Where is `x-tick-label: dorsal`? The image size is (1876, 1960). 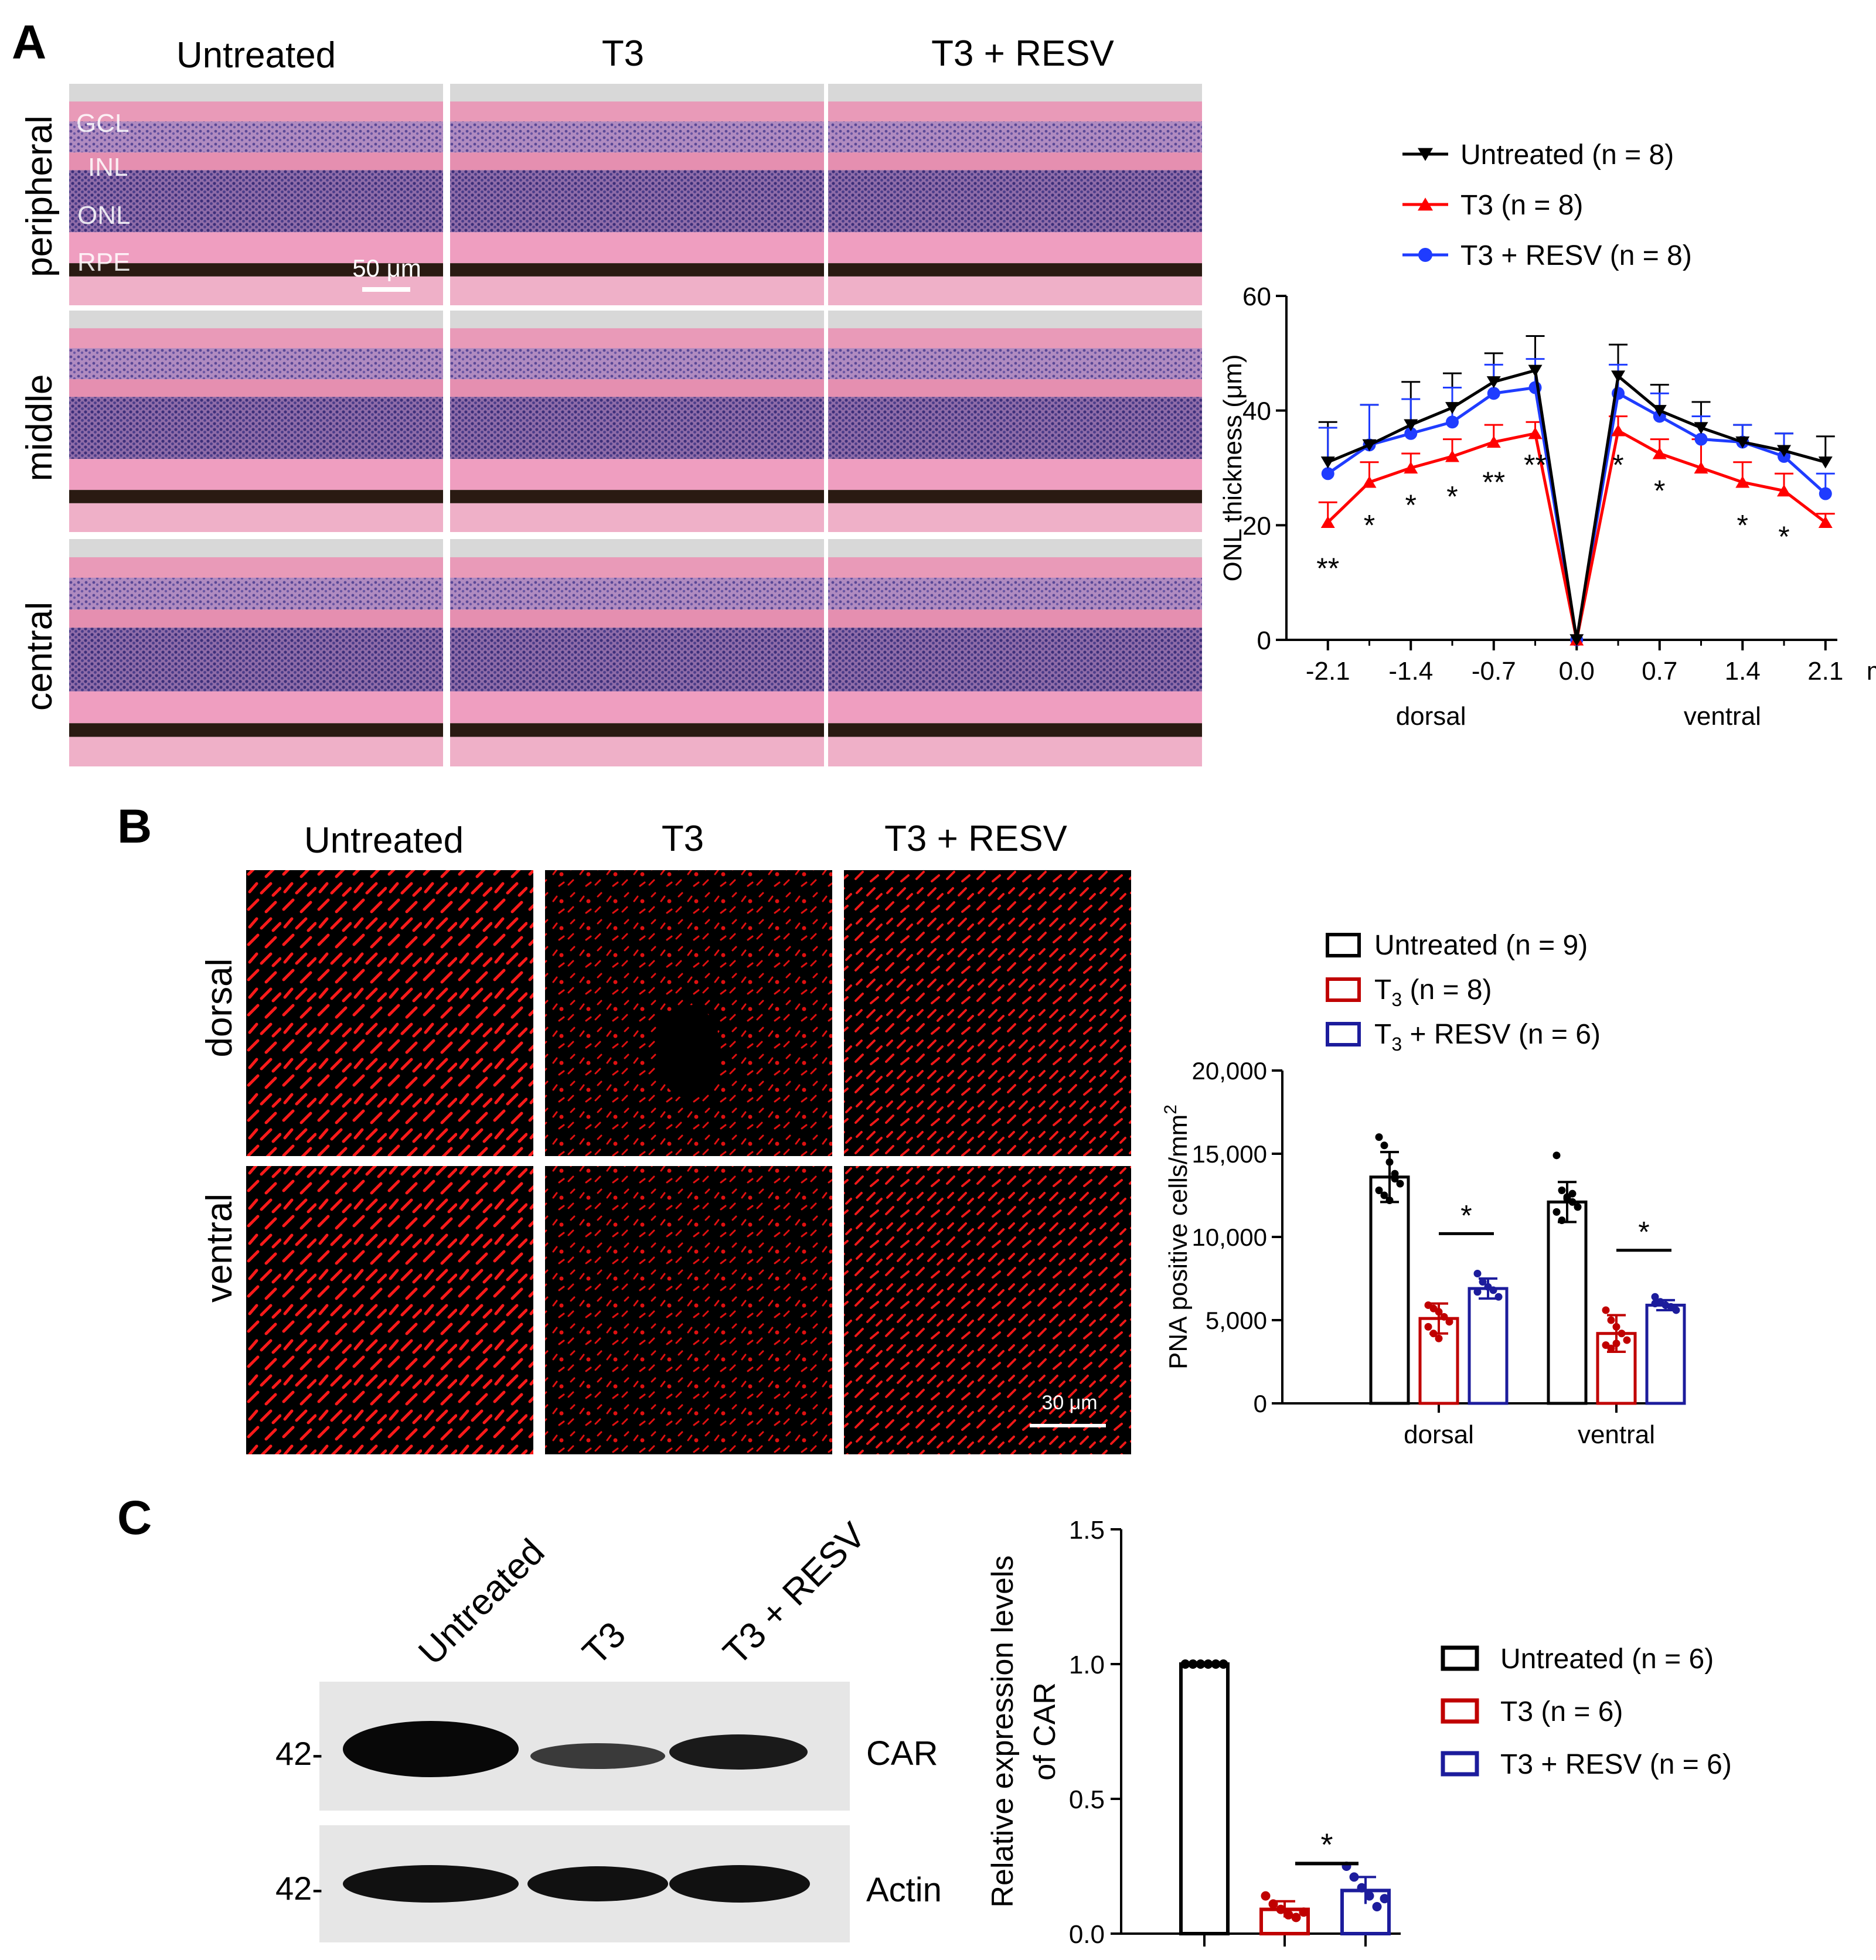 x-tick-label: dorsal is located at coordinates (1439, 1434).